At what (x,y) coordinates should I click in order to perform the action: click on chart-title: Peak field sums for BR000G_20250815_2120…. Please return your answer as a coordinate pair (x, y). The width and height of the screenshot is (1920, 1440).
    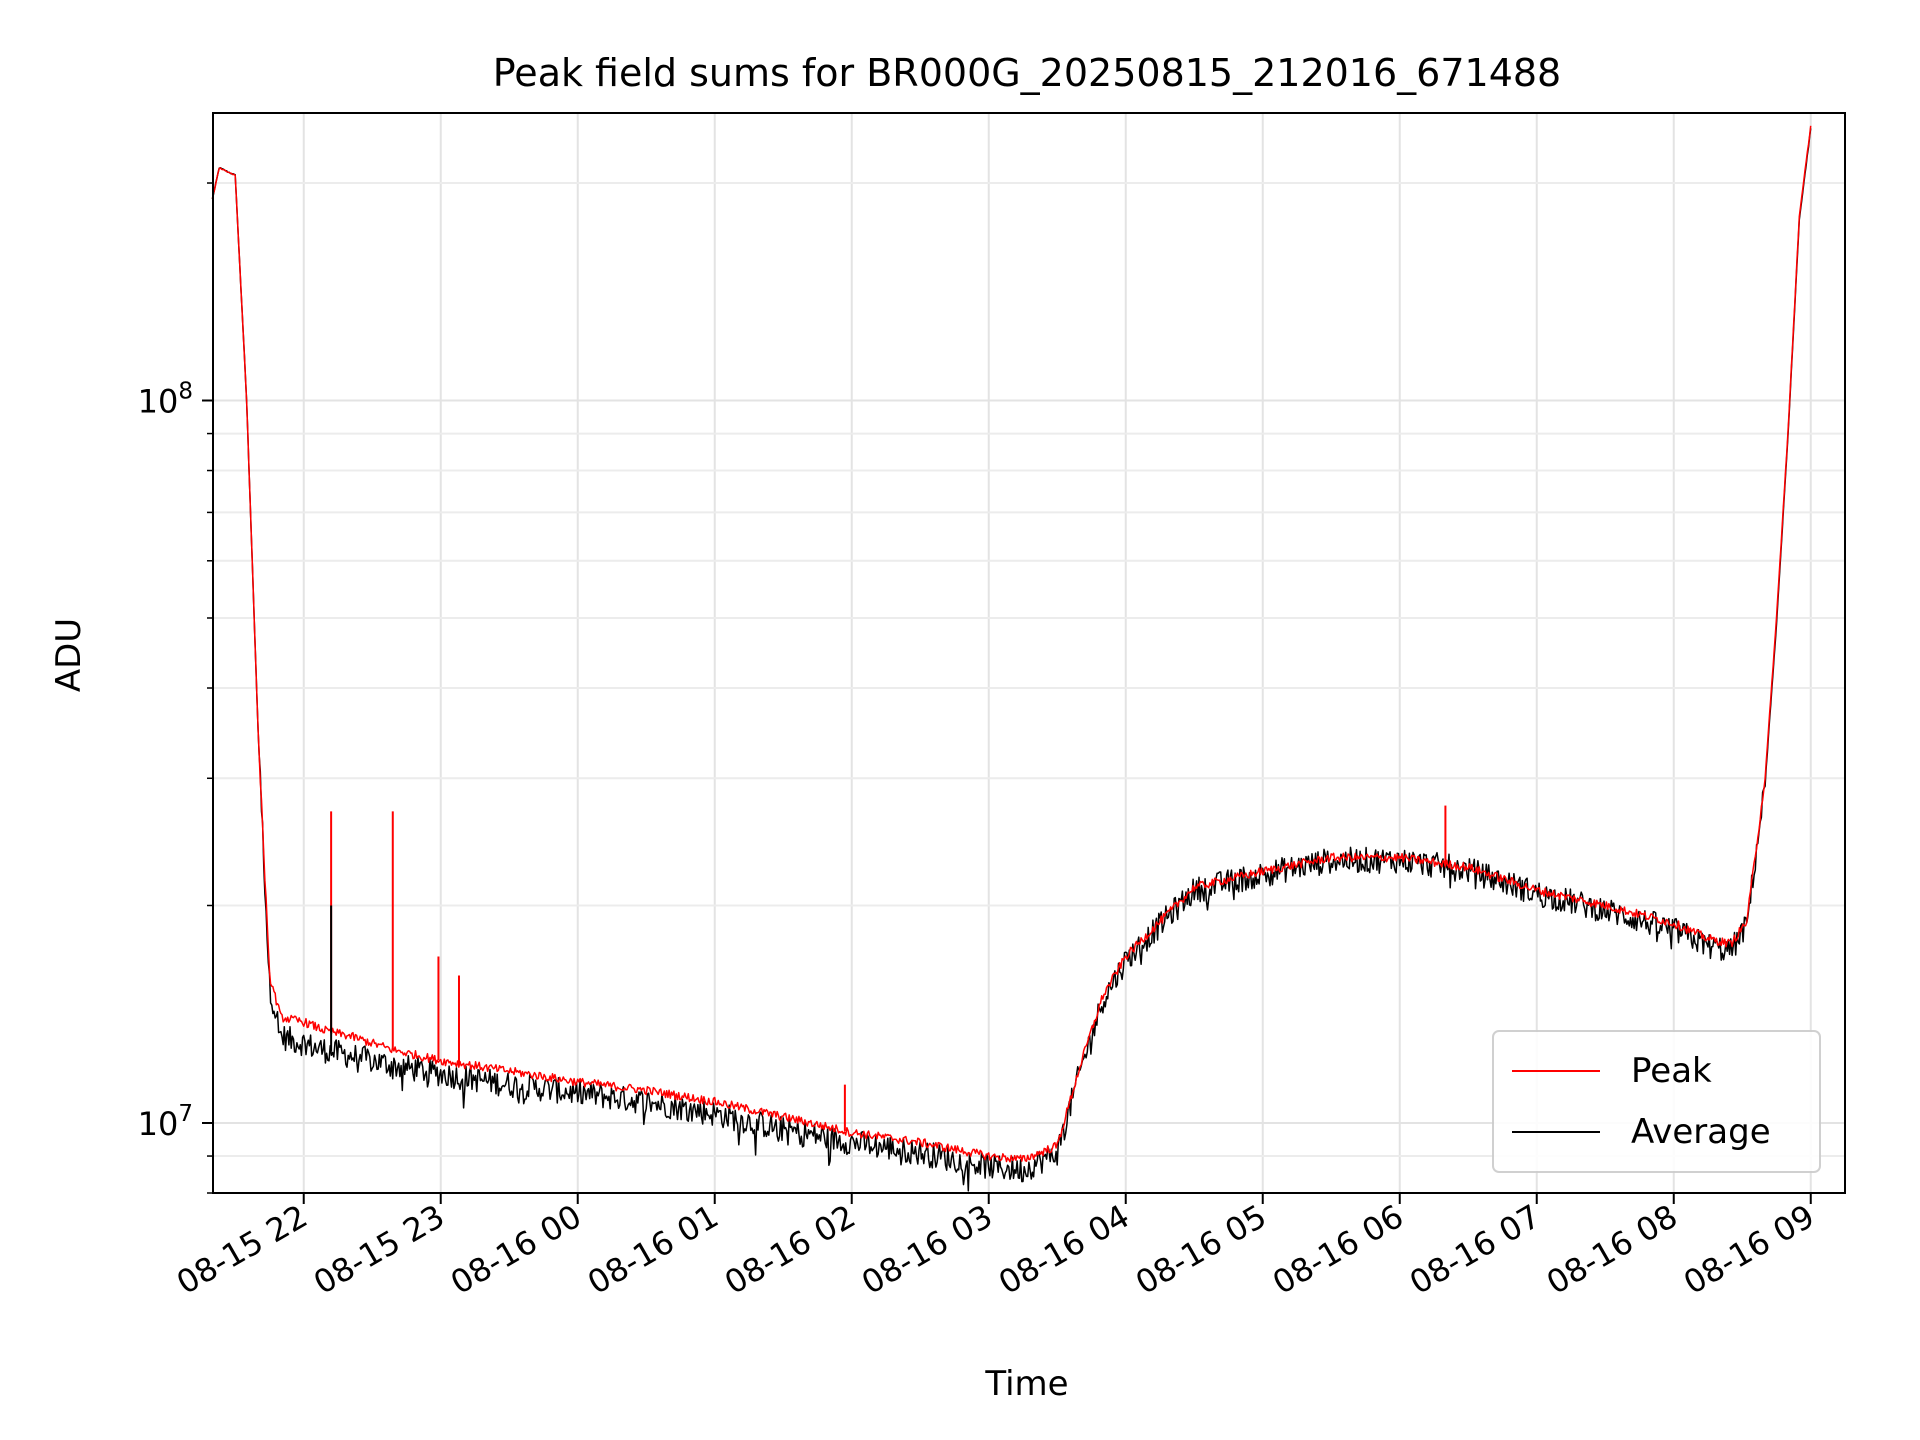
    Looking at the image, I should click on (1027, 73).